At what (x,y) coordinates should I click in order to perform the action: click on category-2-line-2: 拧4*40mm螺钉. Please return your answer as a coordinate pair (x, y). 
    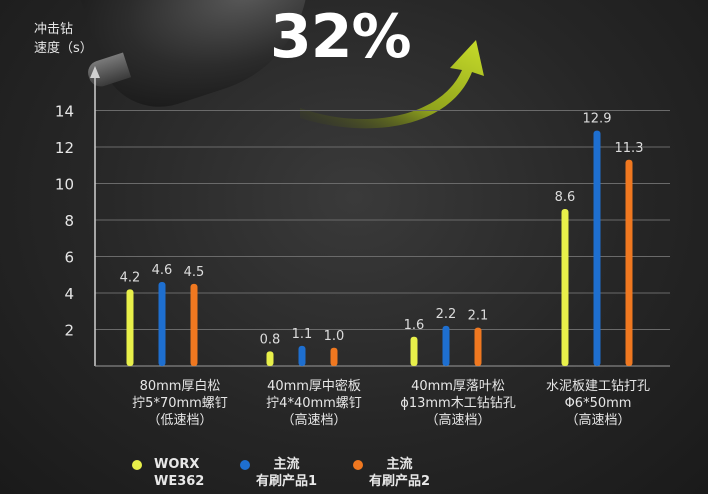
    Looking at the image, I should click on (314, 403).